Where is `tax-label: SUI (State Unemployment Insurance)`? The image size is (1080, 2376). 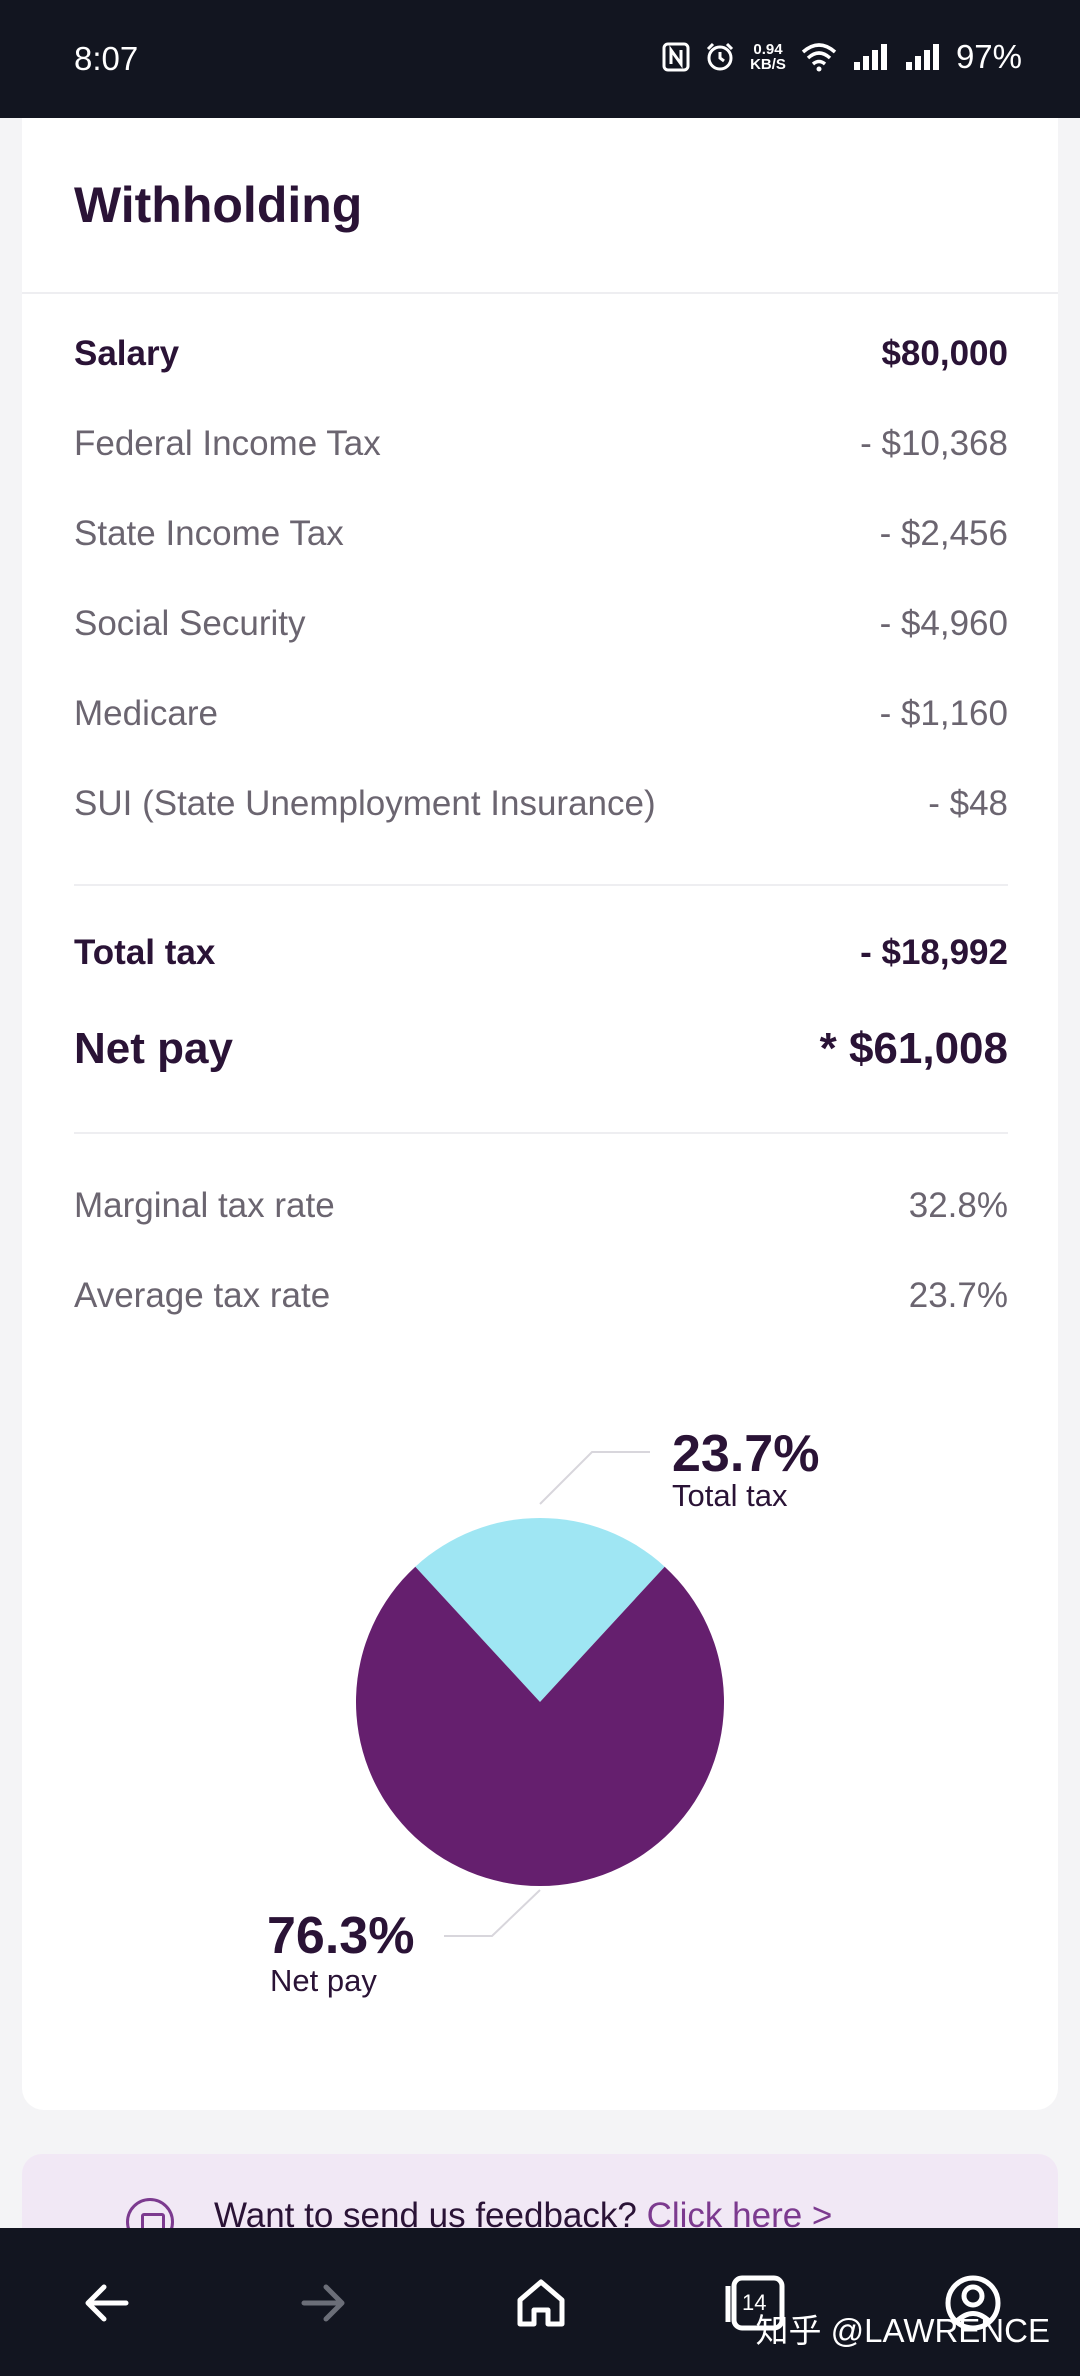 tax-label: SUI (State Unemployment Insurance) is located at coordinates (365, 803).